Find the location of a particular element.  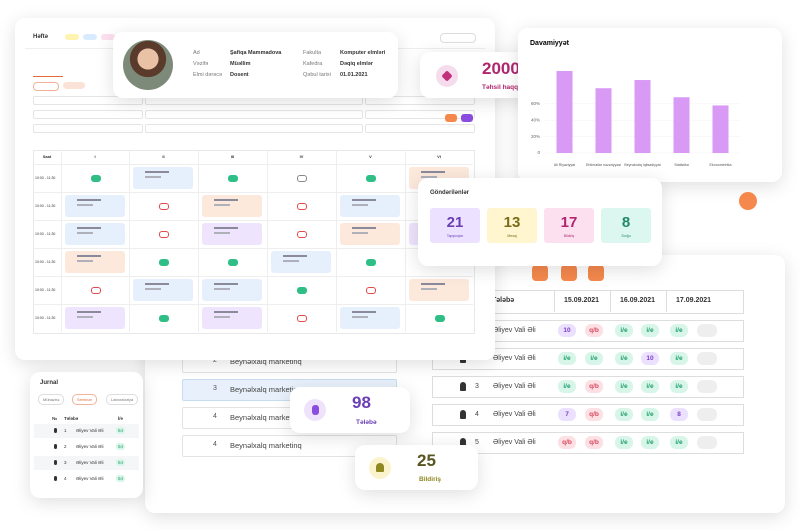

notifications-card: 25 Bildiriş is located at coordinates (416, 467).